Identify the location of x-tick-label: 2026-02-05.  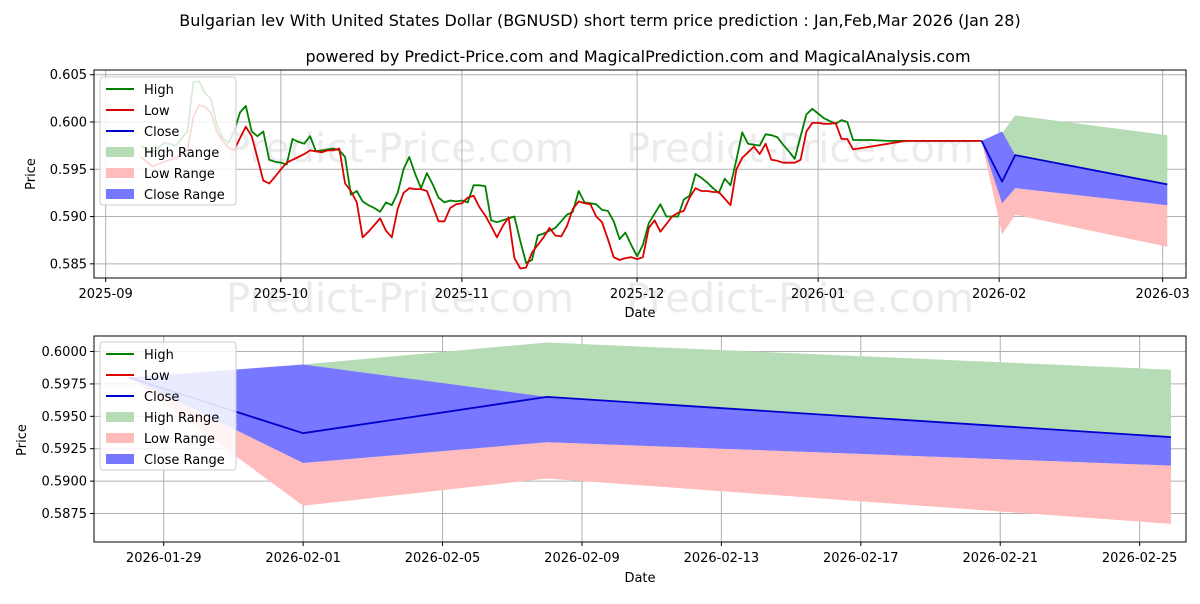
(443, 558).